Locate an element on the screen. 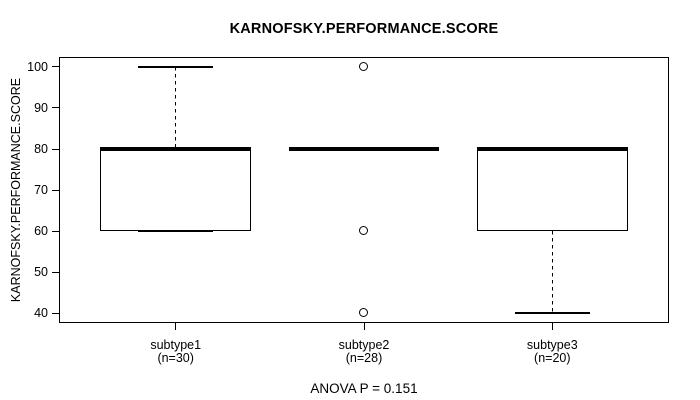 This screenshot has width=700, height=400. chart-title: KARNOFSKY.PERFORMANCE.SCORE is located at coordinates (364, 29).